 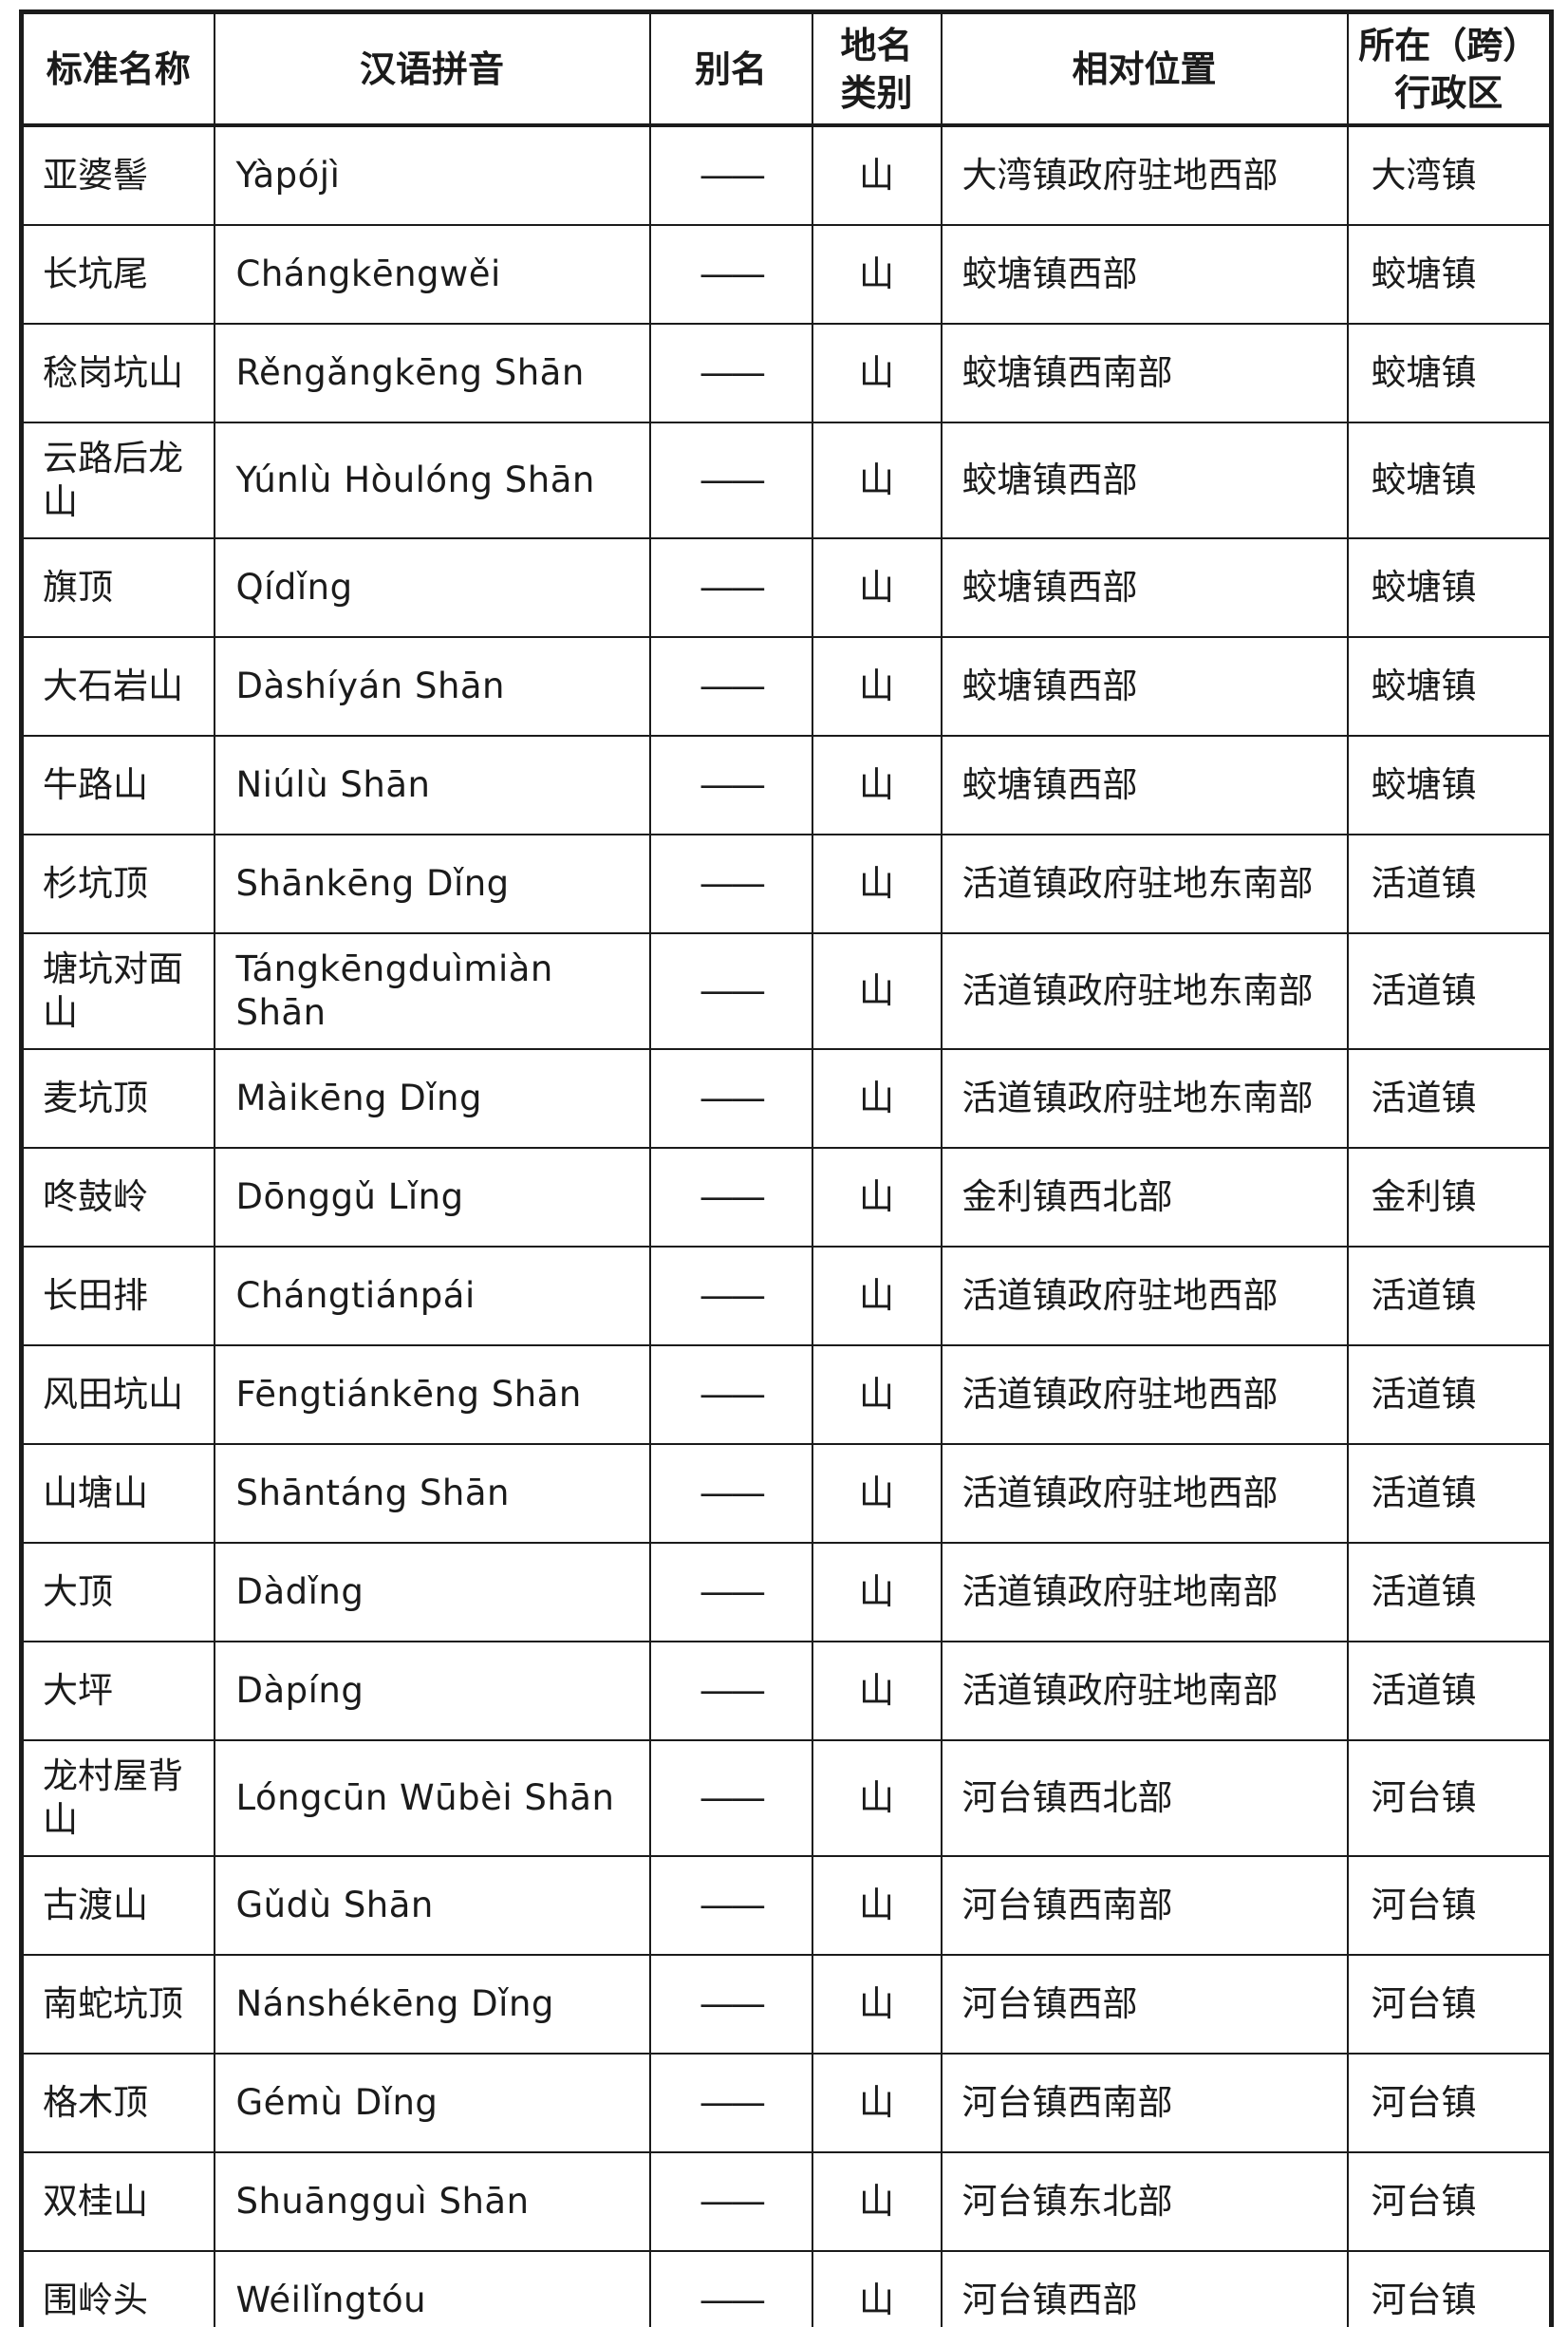 I want to click on cell-name: 长坑尾, so click(x=117, y=274).